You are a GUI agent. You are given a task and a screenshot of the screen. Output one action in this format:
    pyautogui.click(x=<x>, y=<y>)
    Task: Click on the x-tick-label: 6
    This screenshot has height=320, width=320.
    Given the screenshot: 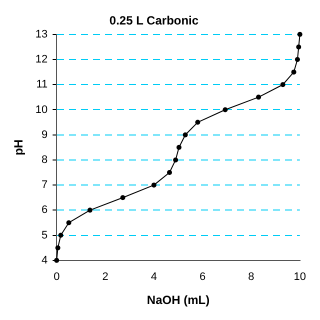 What is the action you would take?
    pyautogui.click(x=203, y=277)
    